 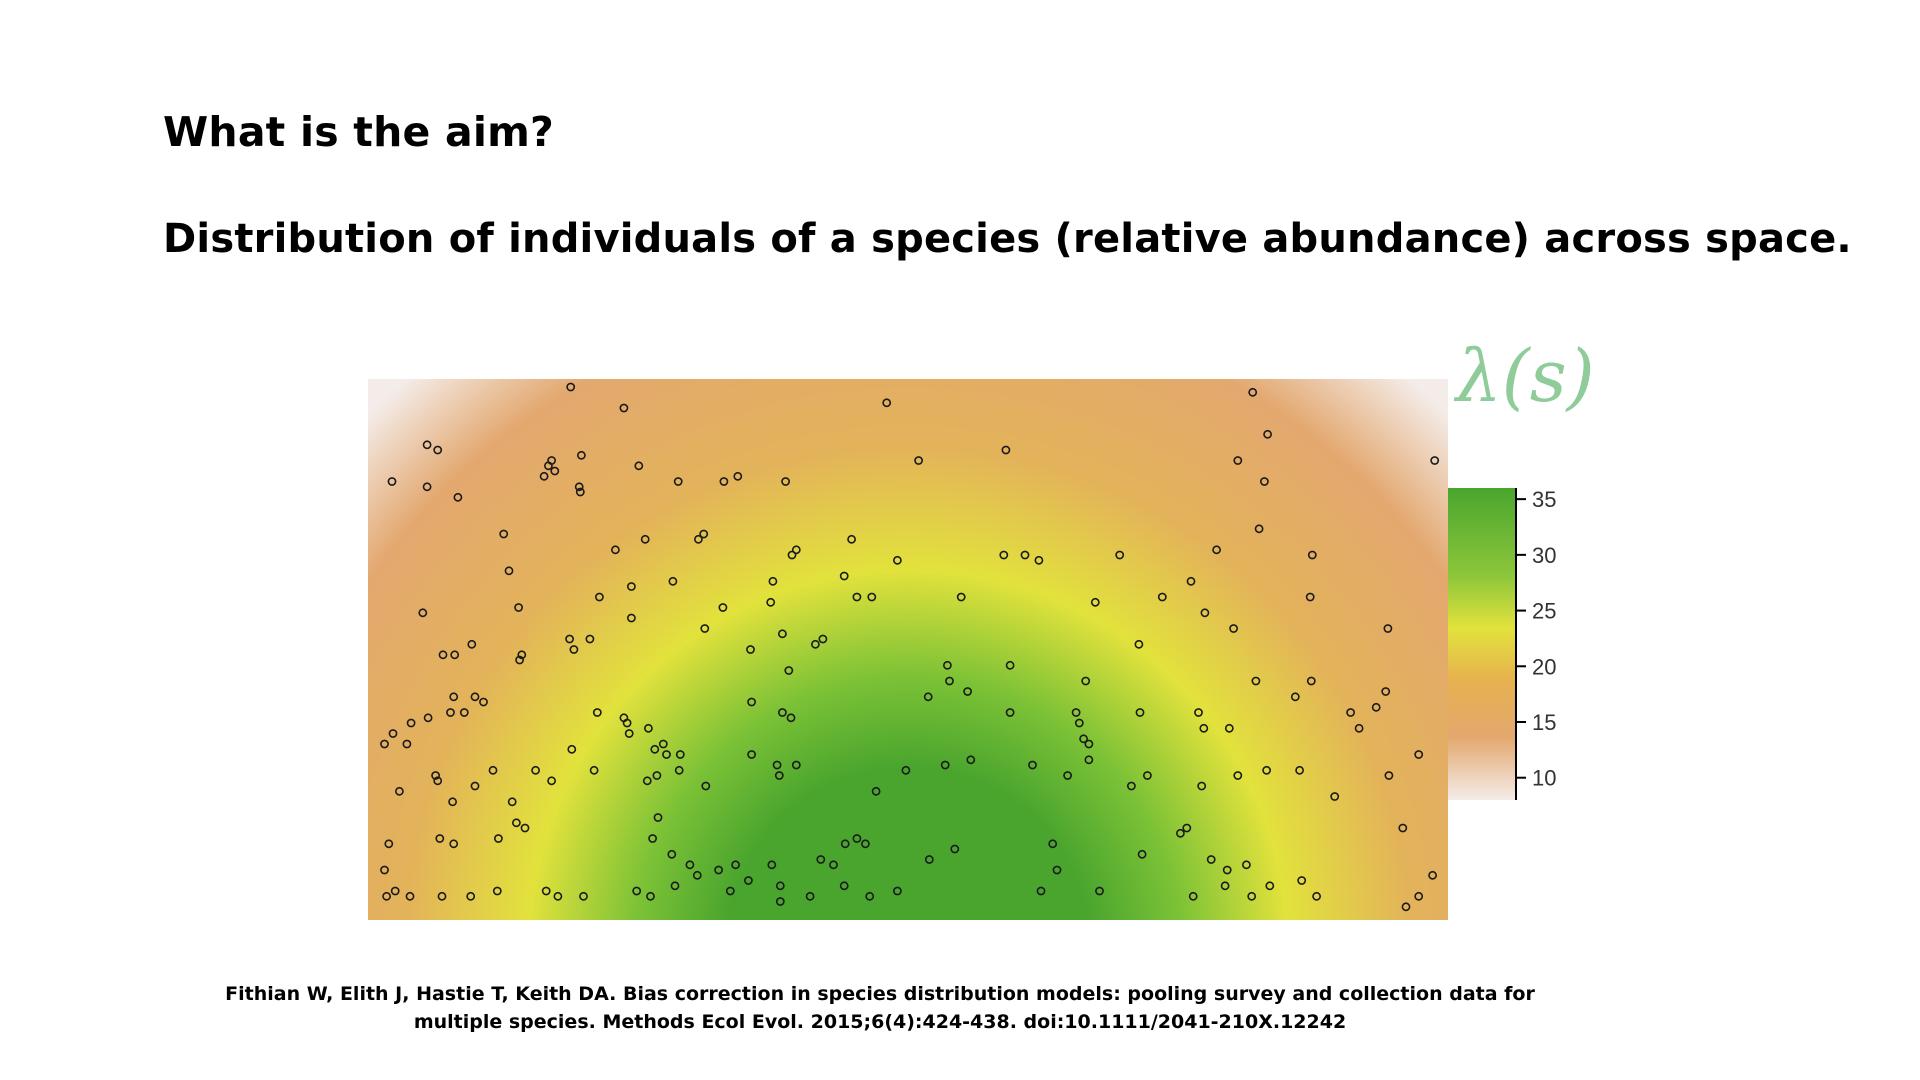 What do you see at coordinates (1544, 722) in the screenshot?
I see `colorbar-tick-label: 15` at bounding box center [1544, 722].